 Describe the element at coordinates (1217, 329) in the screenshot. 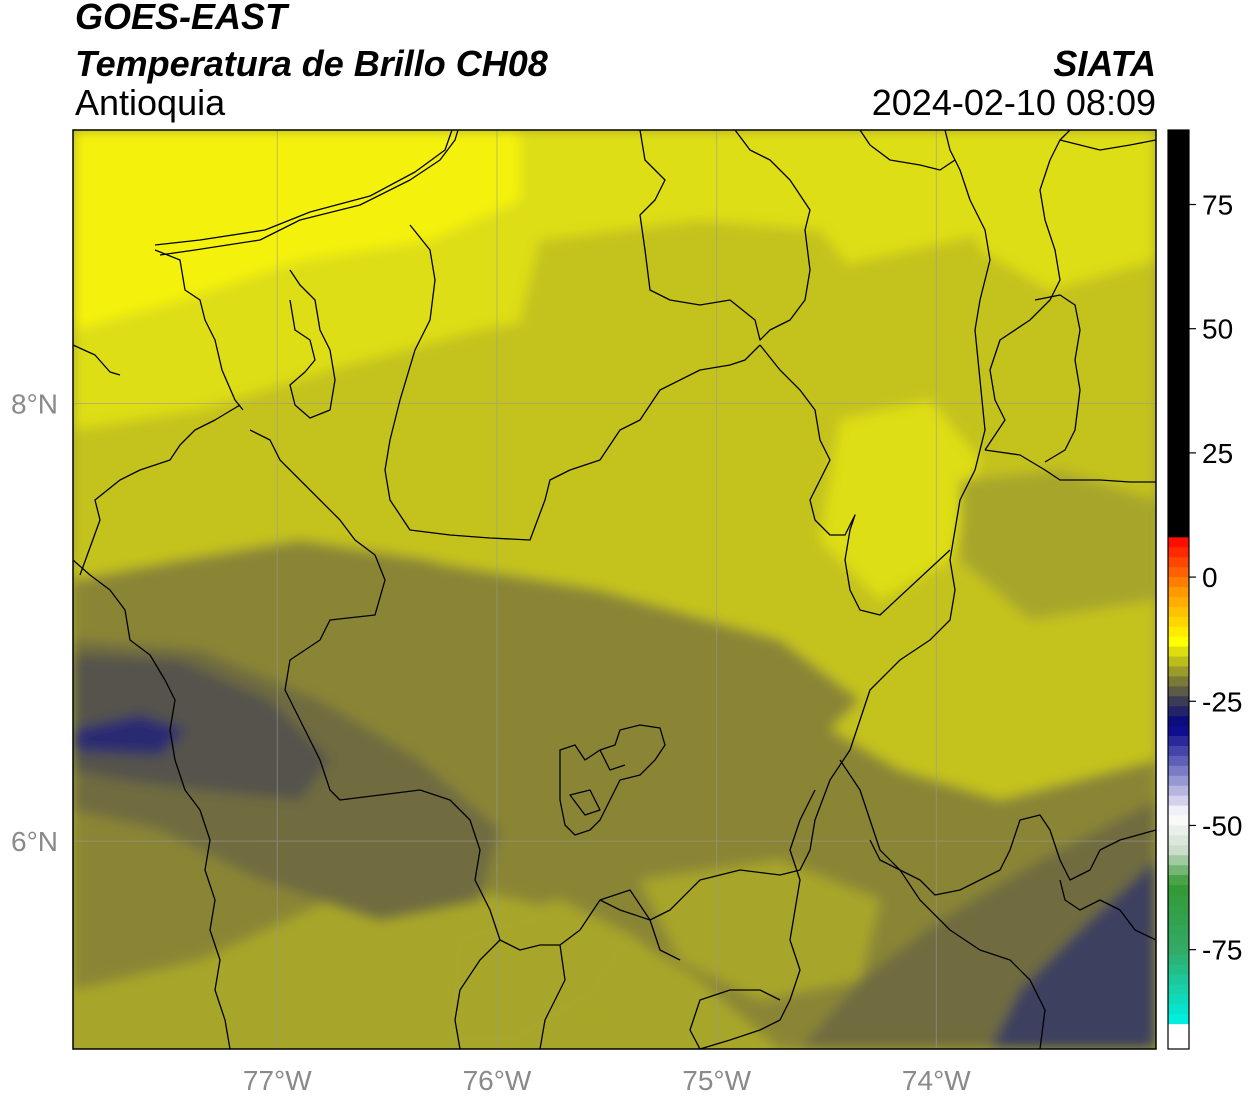

I see `colorbar-tick-label: 50` at that location.